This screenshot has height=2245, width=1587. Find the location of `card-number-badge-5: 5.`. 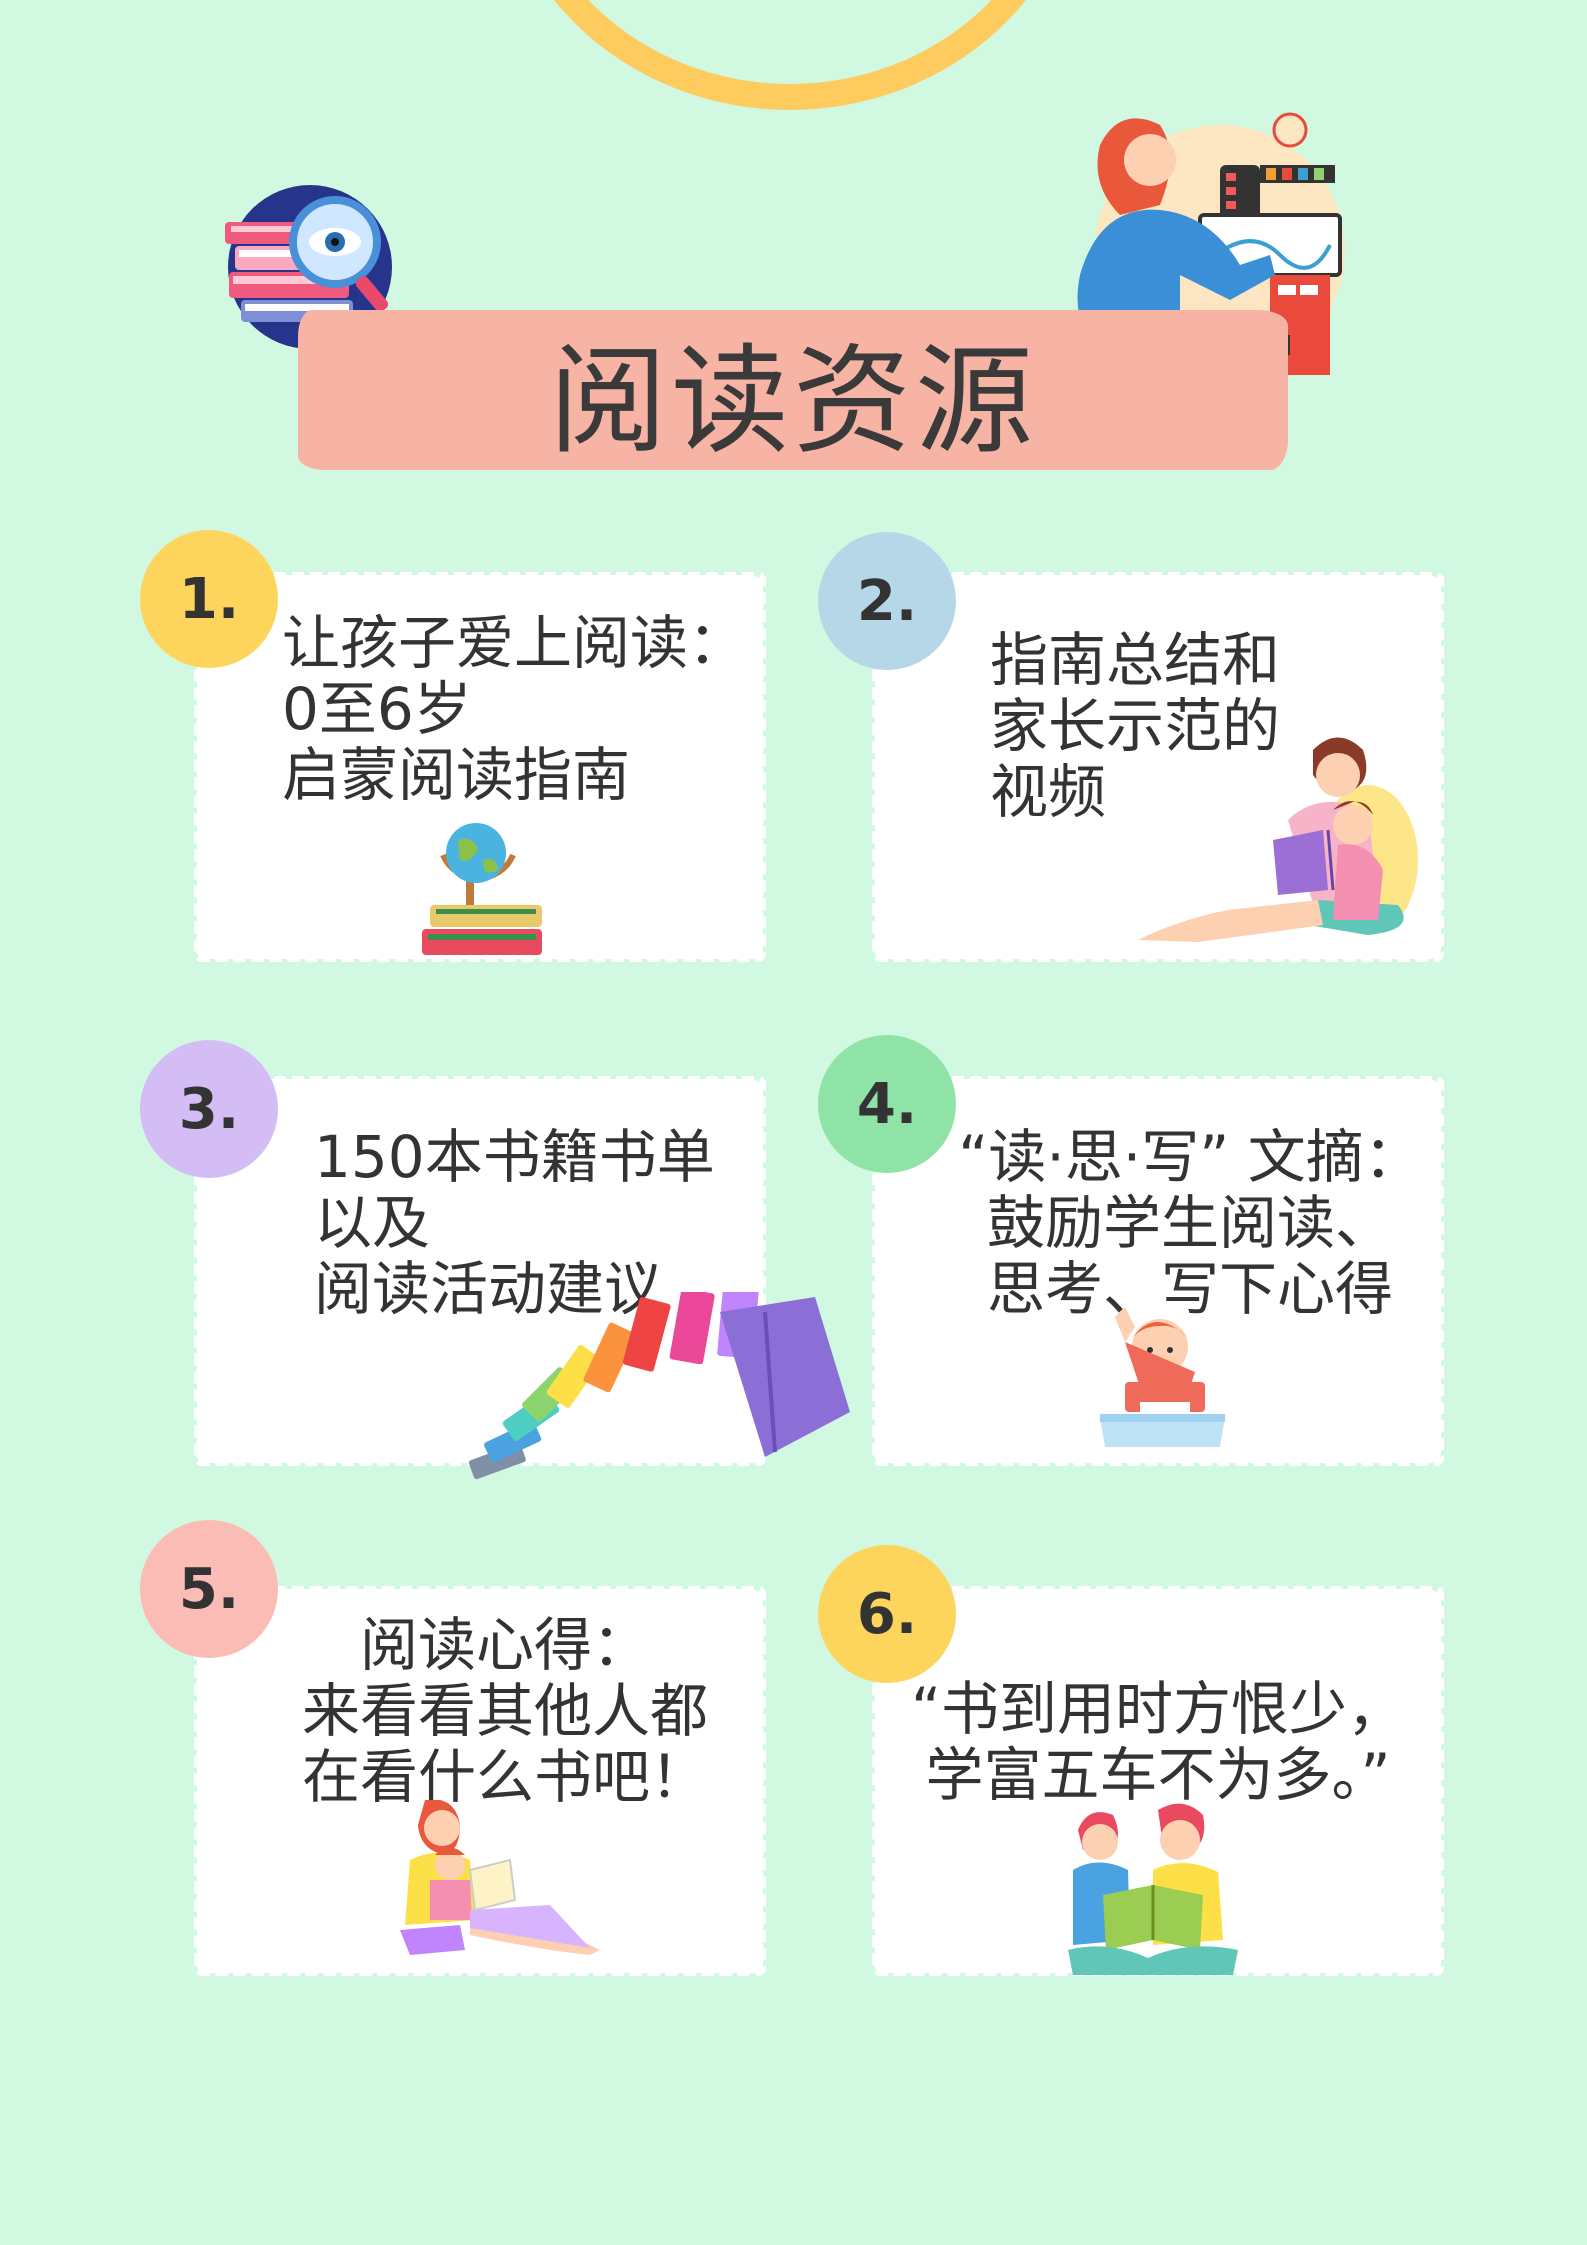

card-number-badge-5: 5. is located at coordinates (209, 1589).